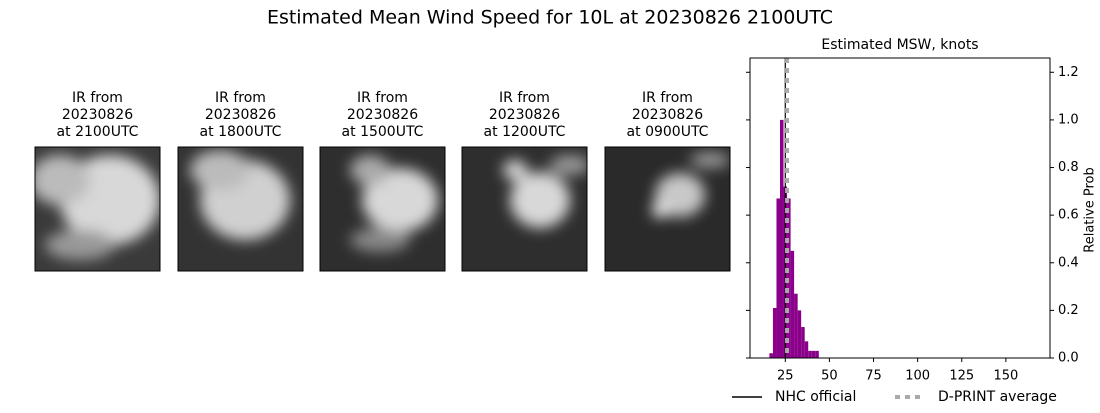 The width and height of the screenshot is (1100, 413). Describe the element at coordinates (241, 132) in the screenshot. I see `panel-title: at 1800UTC` at that location.